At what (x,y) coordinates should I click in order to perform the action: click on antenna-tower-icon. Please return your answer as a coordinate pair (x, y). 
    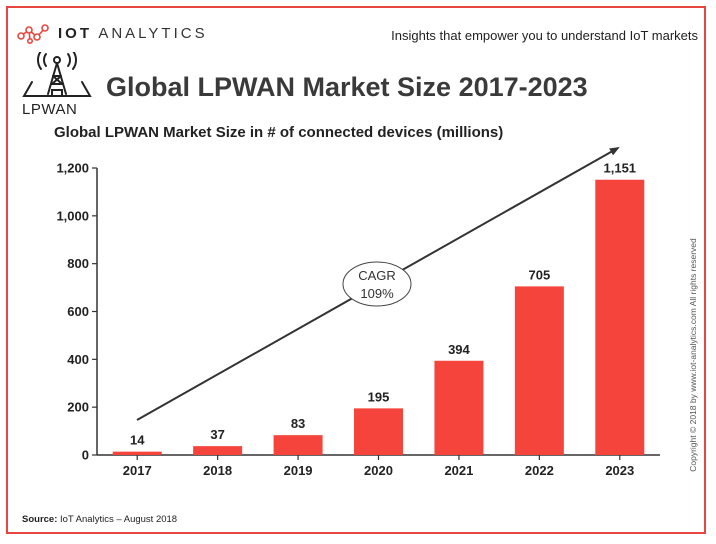
    Looking at the image, I should click on (57, 74).